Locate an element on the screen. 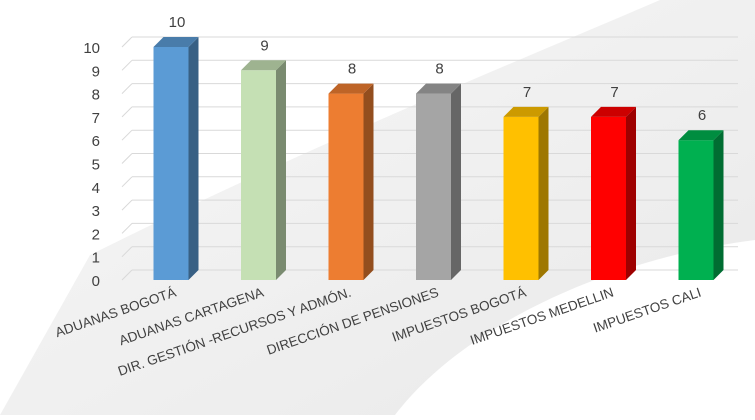  data-label: 10 is located at coordinates (177, 22).